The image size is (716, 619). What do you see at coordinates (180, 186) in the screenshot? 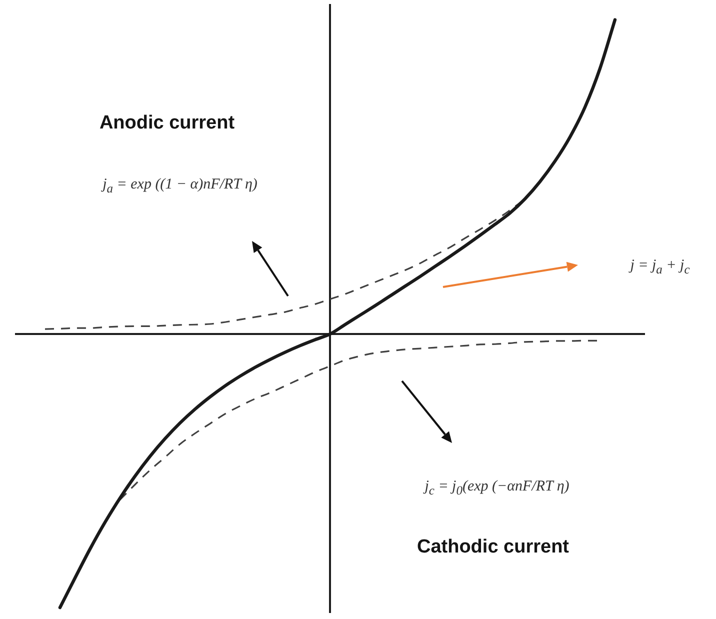
I see `annotation: j$_{a}$ = exp ((1 − α)nF/RT η)` at bounding box center [180, 186].